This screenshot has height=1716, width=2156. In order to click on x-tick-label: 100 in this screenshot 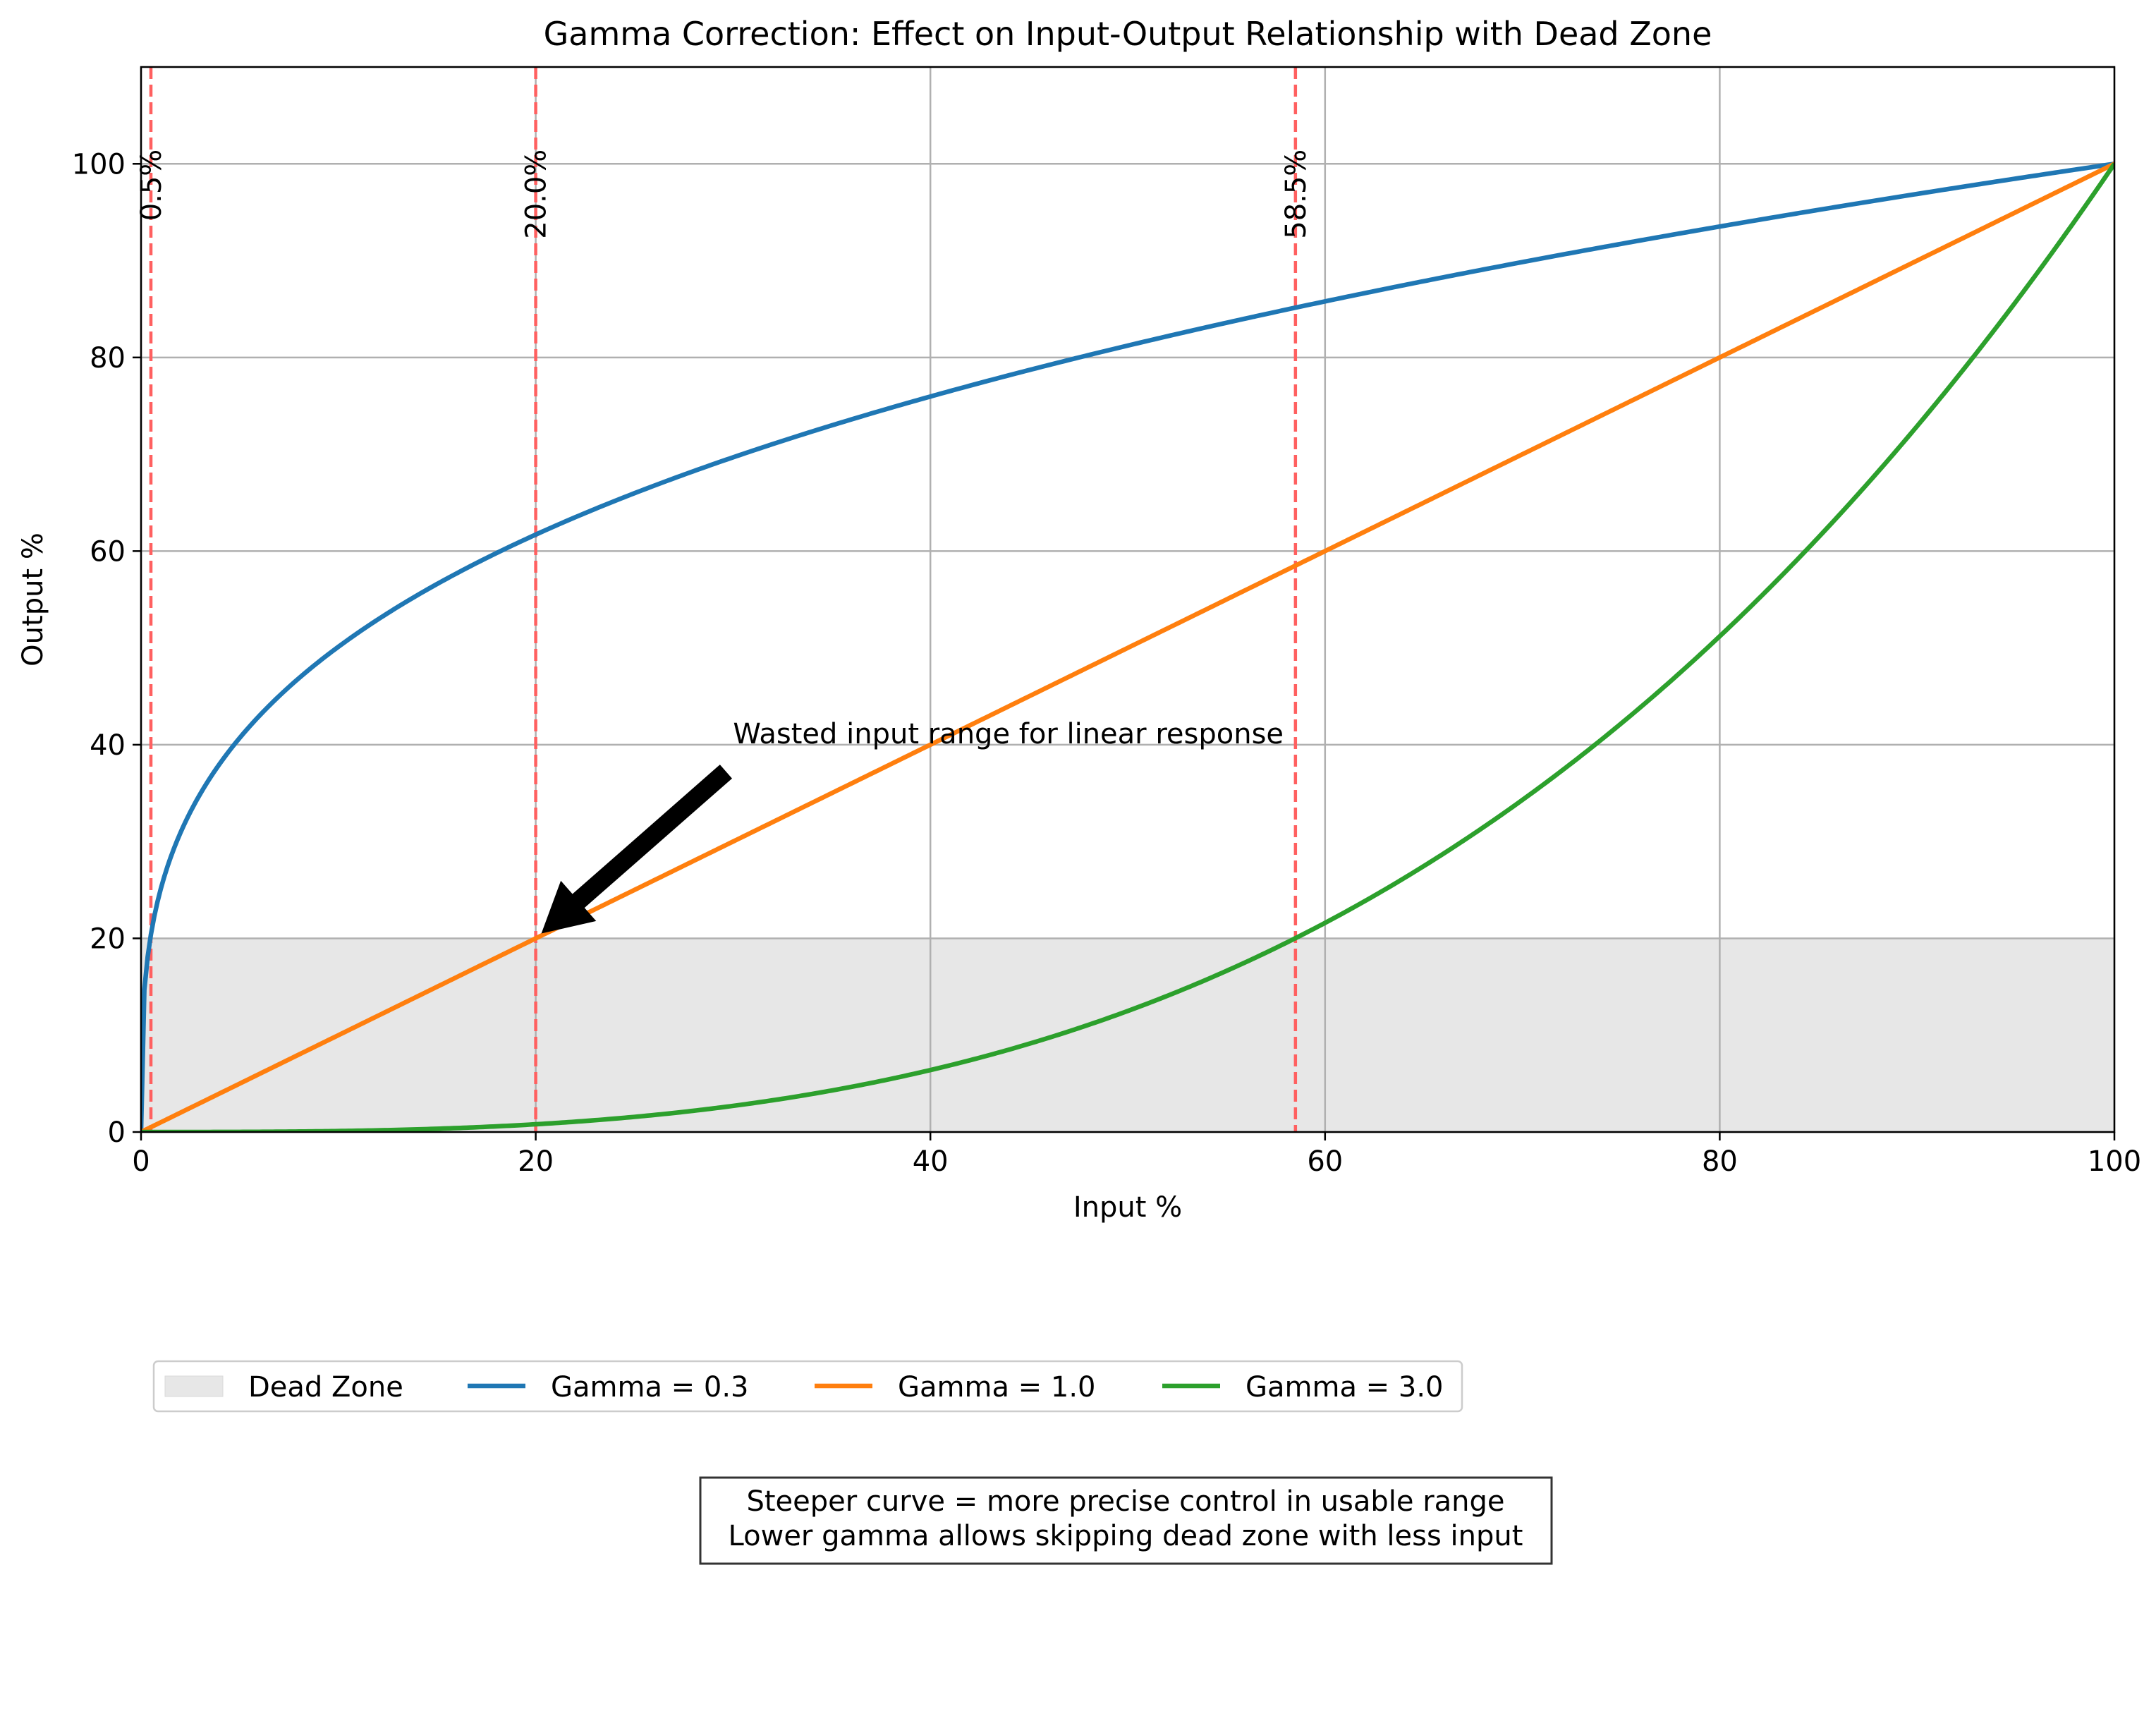, I will do `click(2114, 1161)`.